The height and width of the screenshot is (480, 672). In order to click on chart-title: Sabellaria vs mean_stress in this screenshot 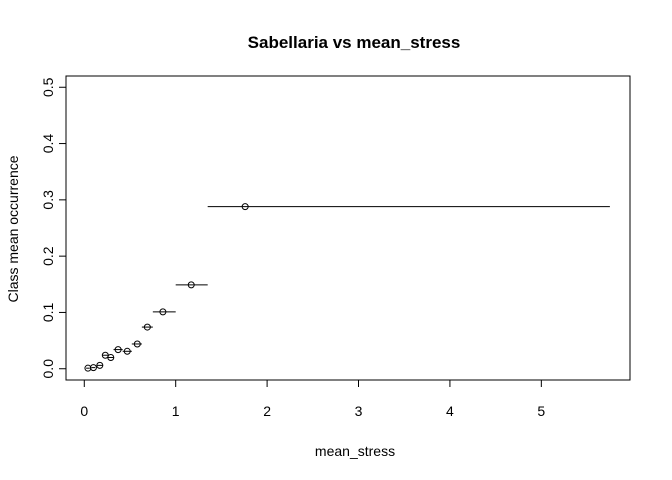, I will do `click(354, 42)`.